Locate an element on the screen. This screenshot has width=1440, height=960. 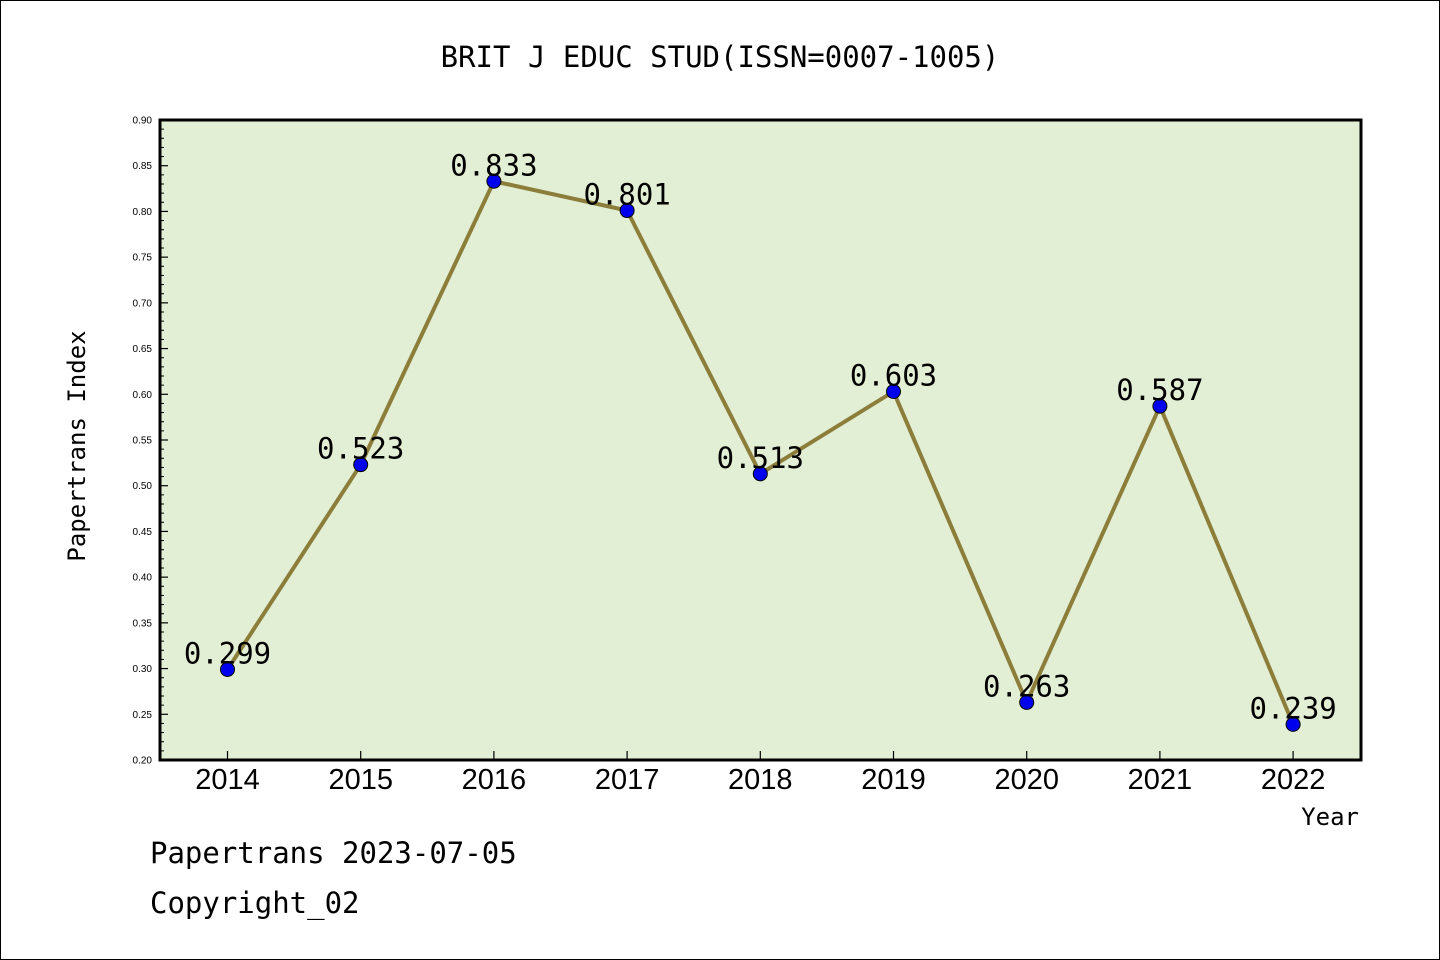
x-tick-label: 2022 is located at coordinates (1293, 780).